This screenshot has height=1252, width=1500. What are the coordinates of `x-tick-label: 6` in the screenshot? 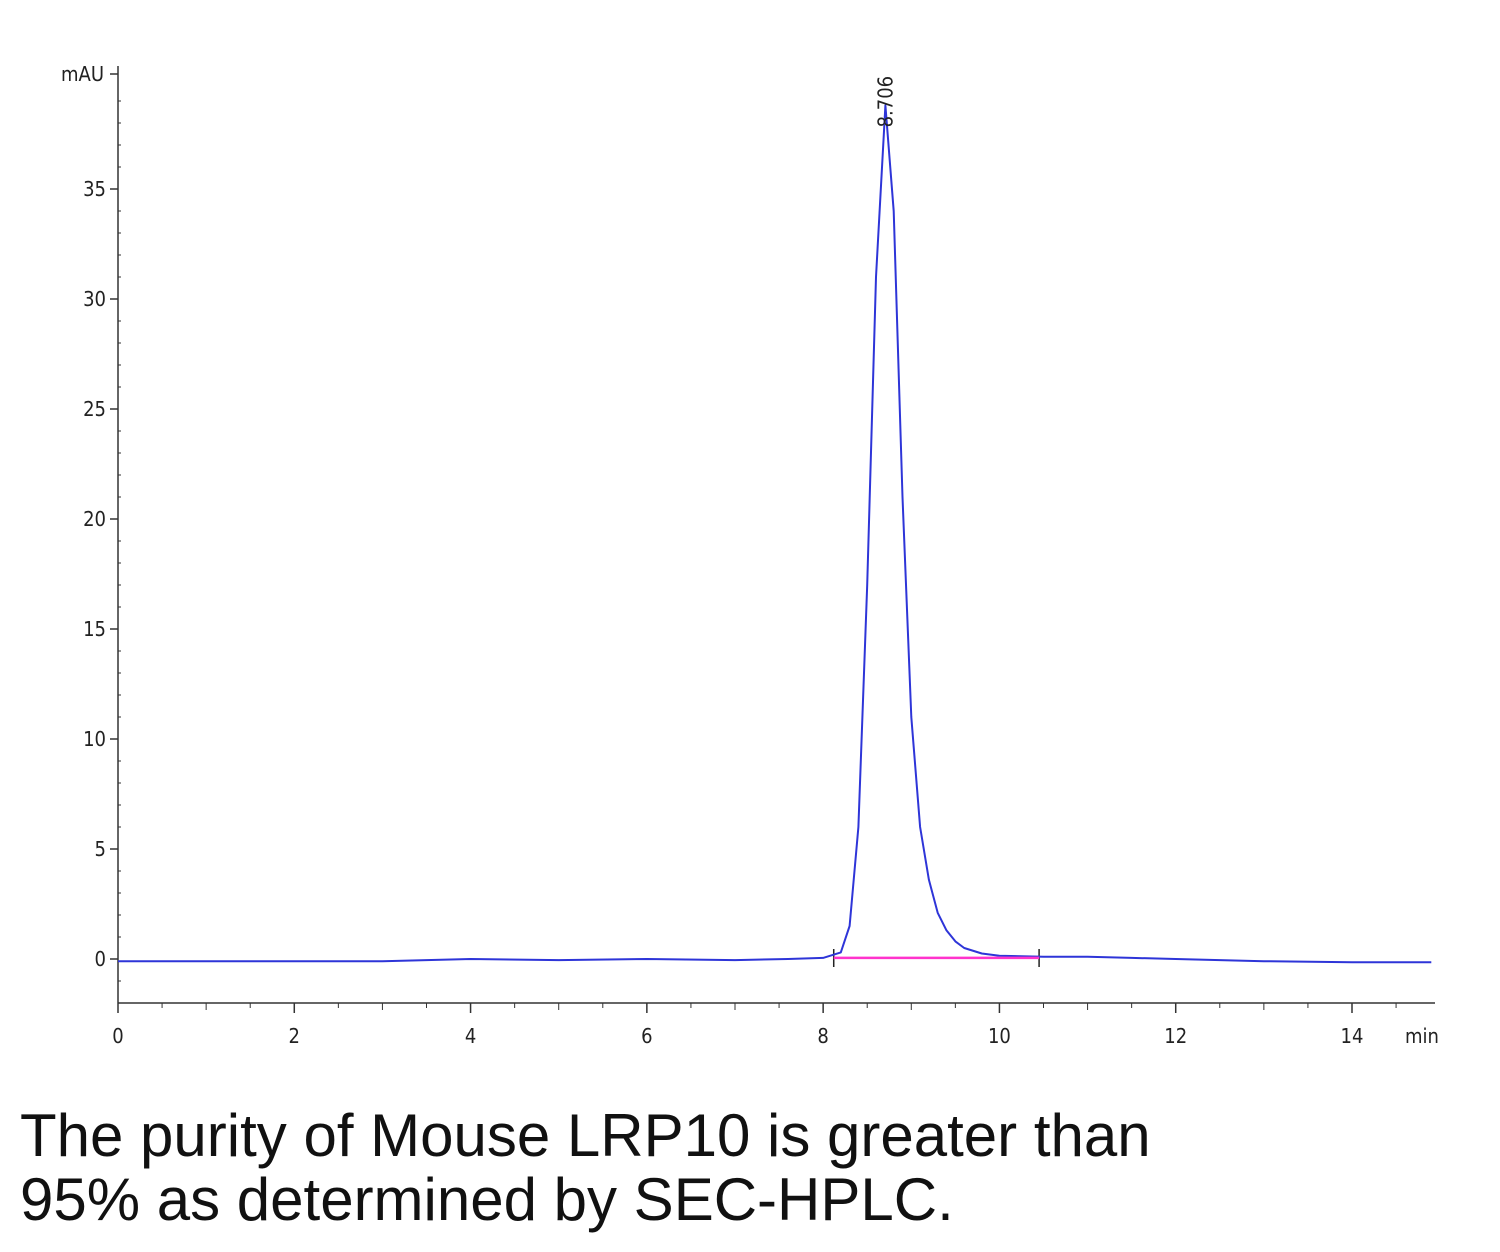 It's located at (646, 1036).